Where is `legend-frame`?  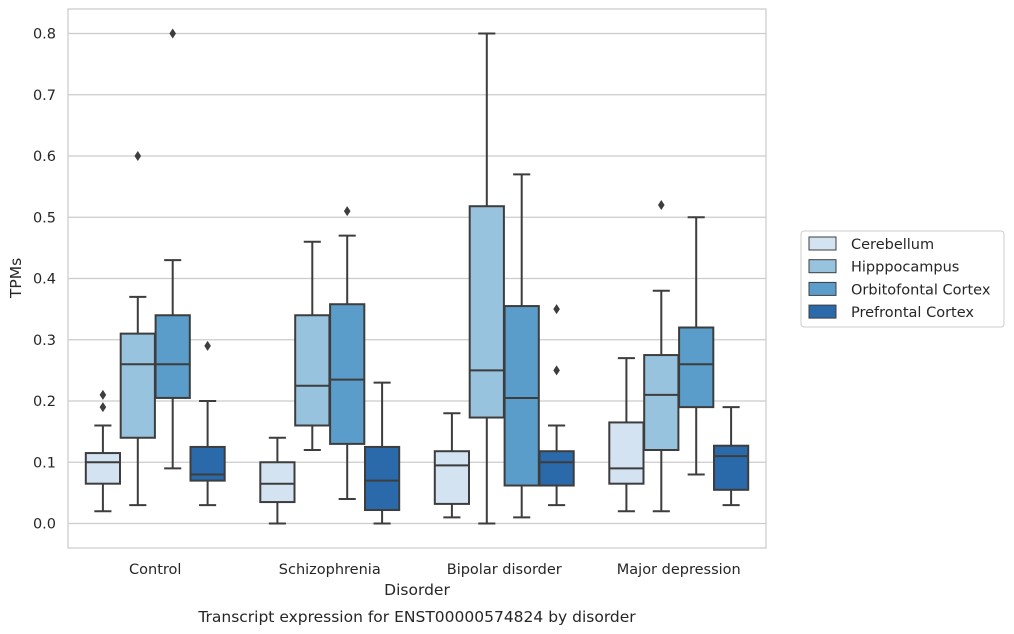
legend-frame is located at coordinates (902, 279).